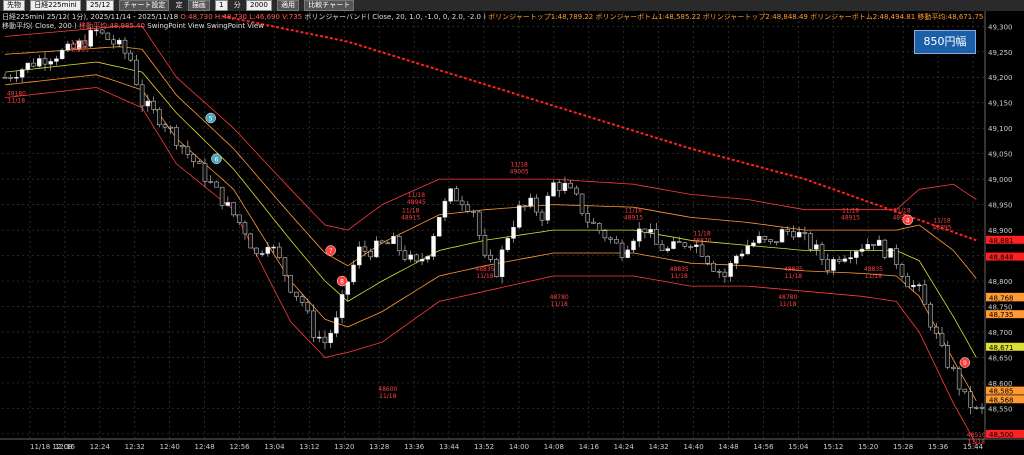 This screenshot has height=455, width=1024. What do you see at coordinates (65, 447) in the screenshot?
I see `x-tick-label: 12:16` at bounding box center [65, 447].